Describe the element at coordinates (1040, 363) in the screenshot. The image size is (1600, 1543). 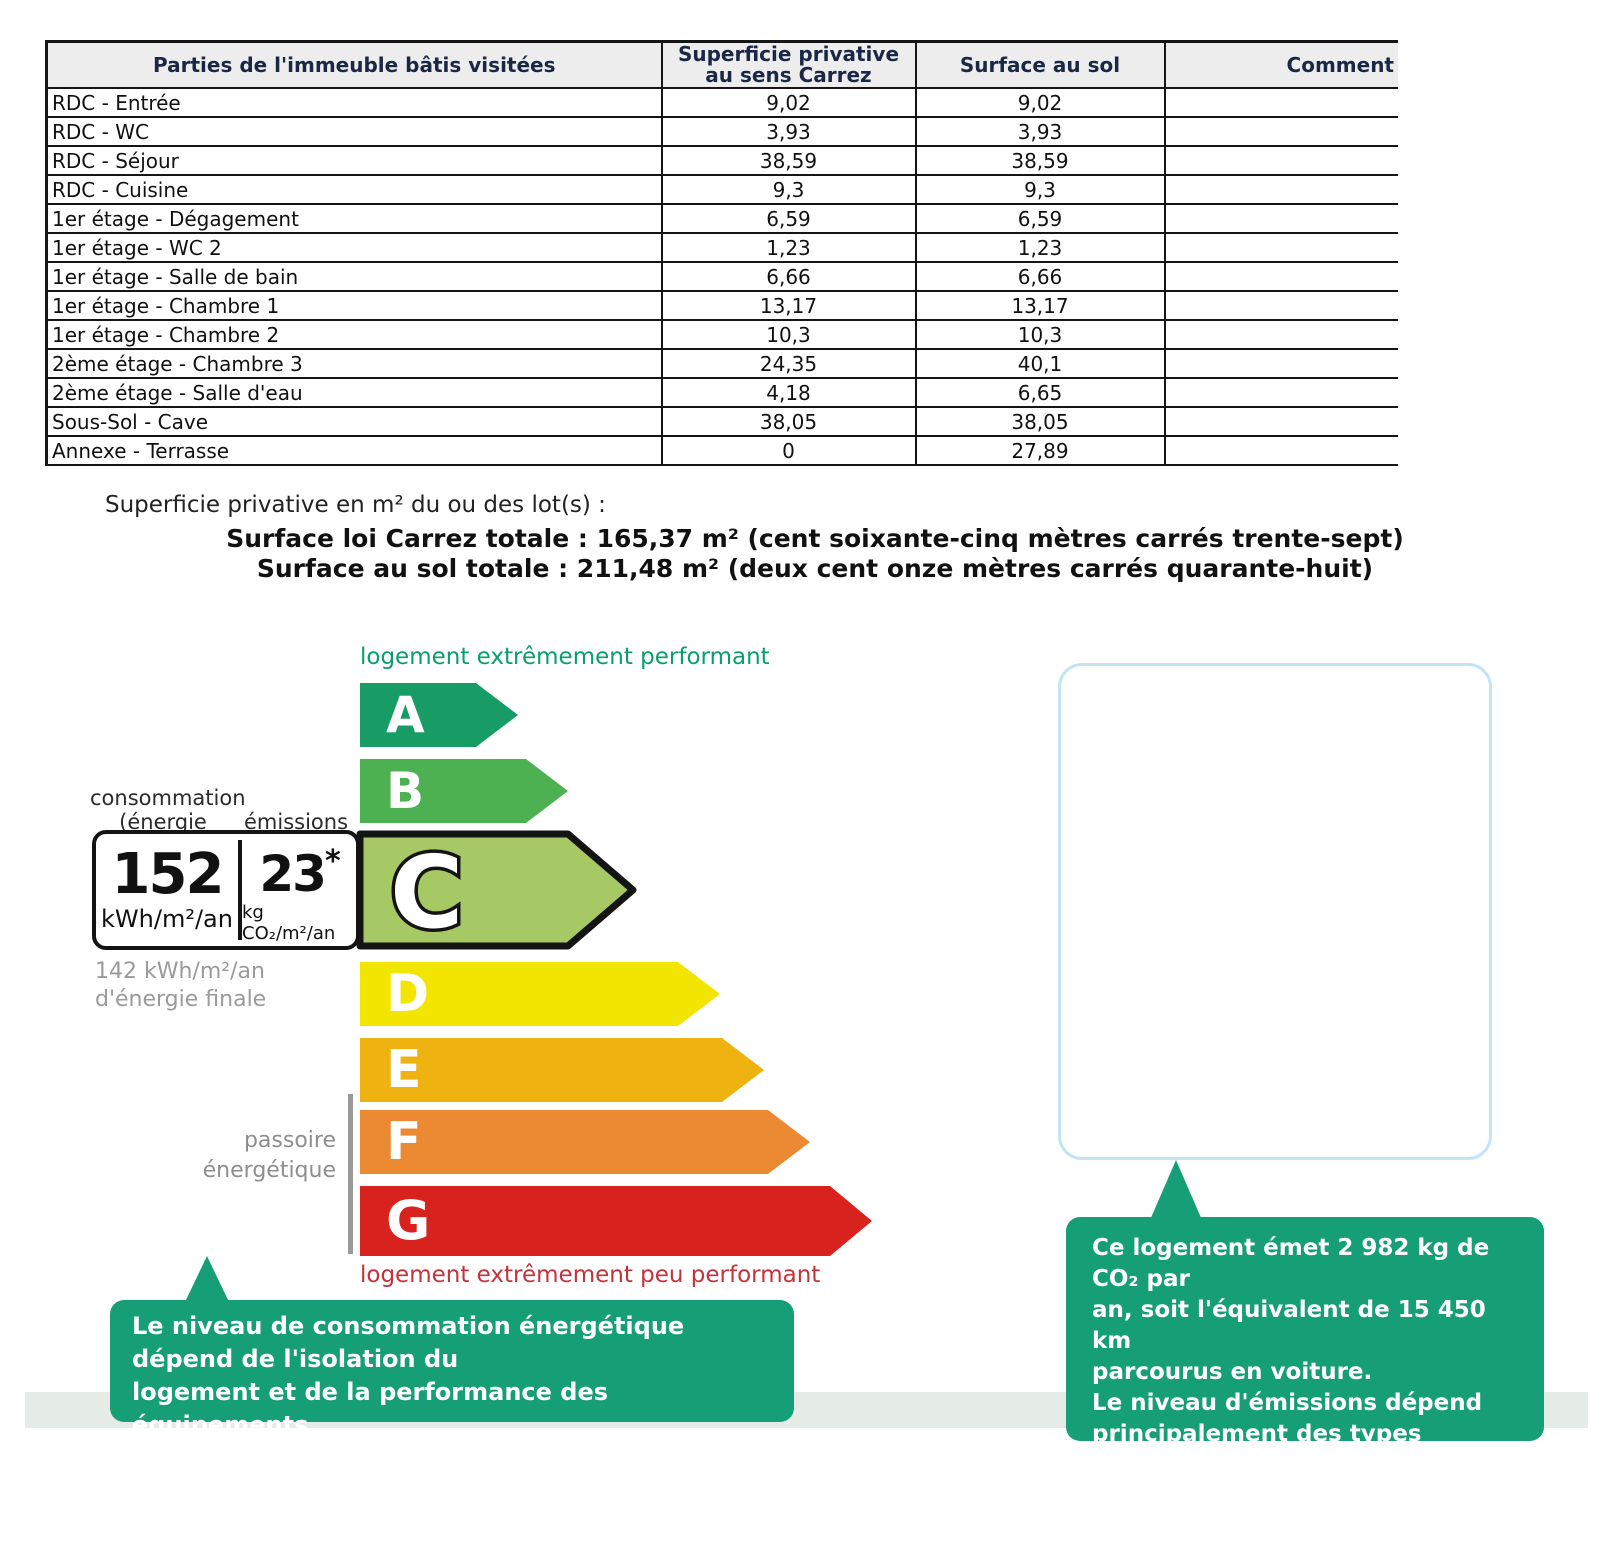
I see `sol-value: 40,1` at that location.